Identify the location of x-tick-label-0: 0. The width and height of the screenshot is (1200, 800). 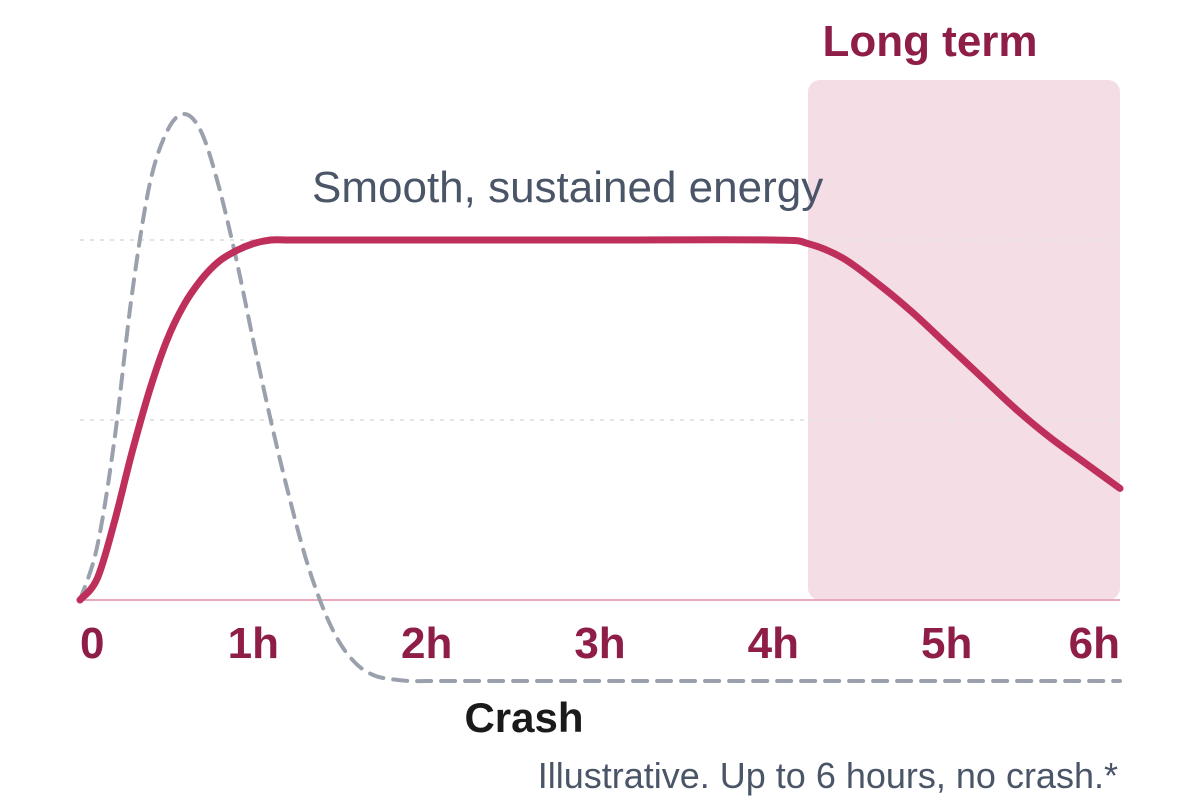
(92, 643).